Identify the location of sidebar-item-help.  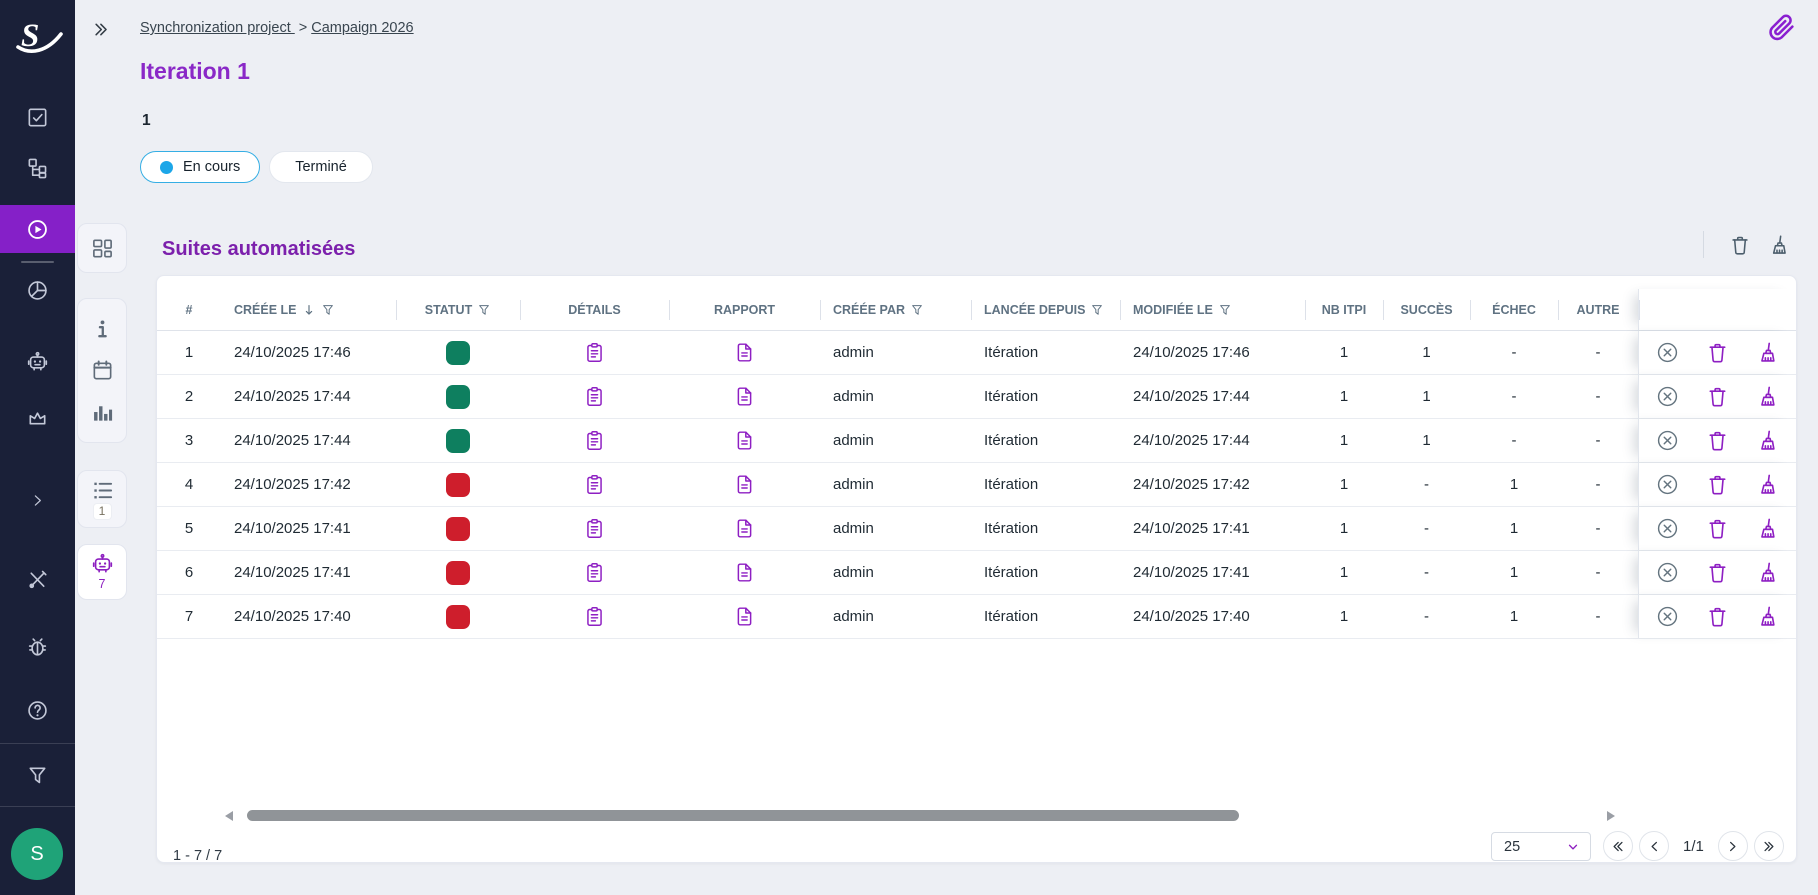
(37, 710).